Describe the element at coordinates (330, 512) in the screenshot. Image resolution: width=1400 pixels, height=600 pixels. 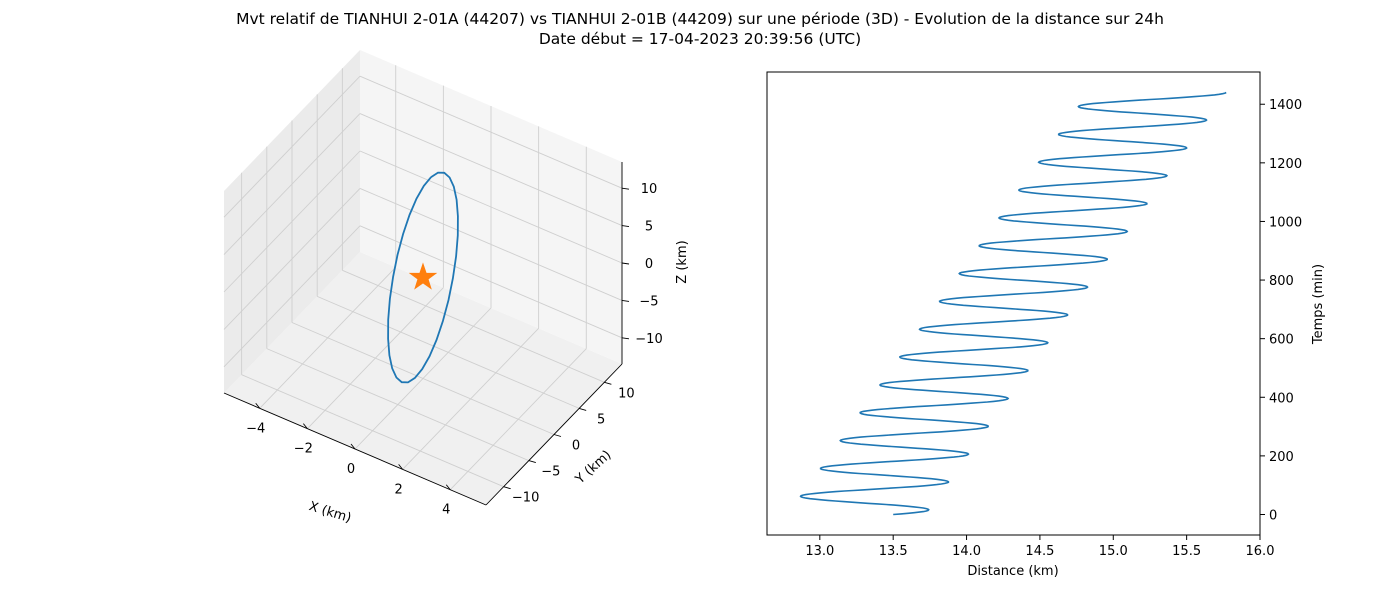
I see `x-axis-label-3d: X (km)` at that location.